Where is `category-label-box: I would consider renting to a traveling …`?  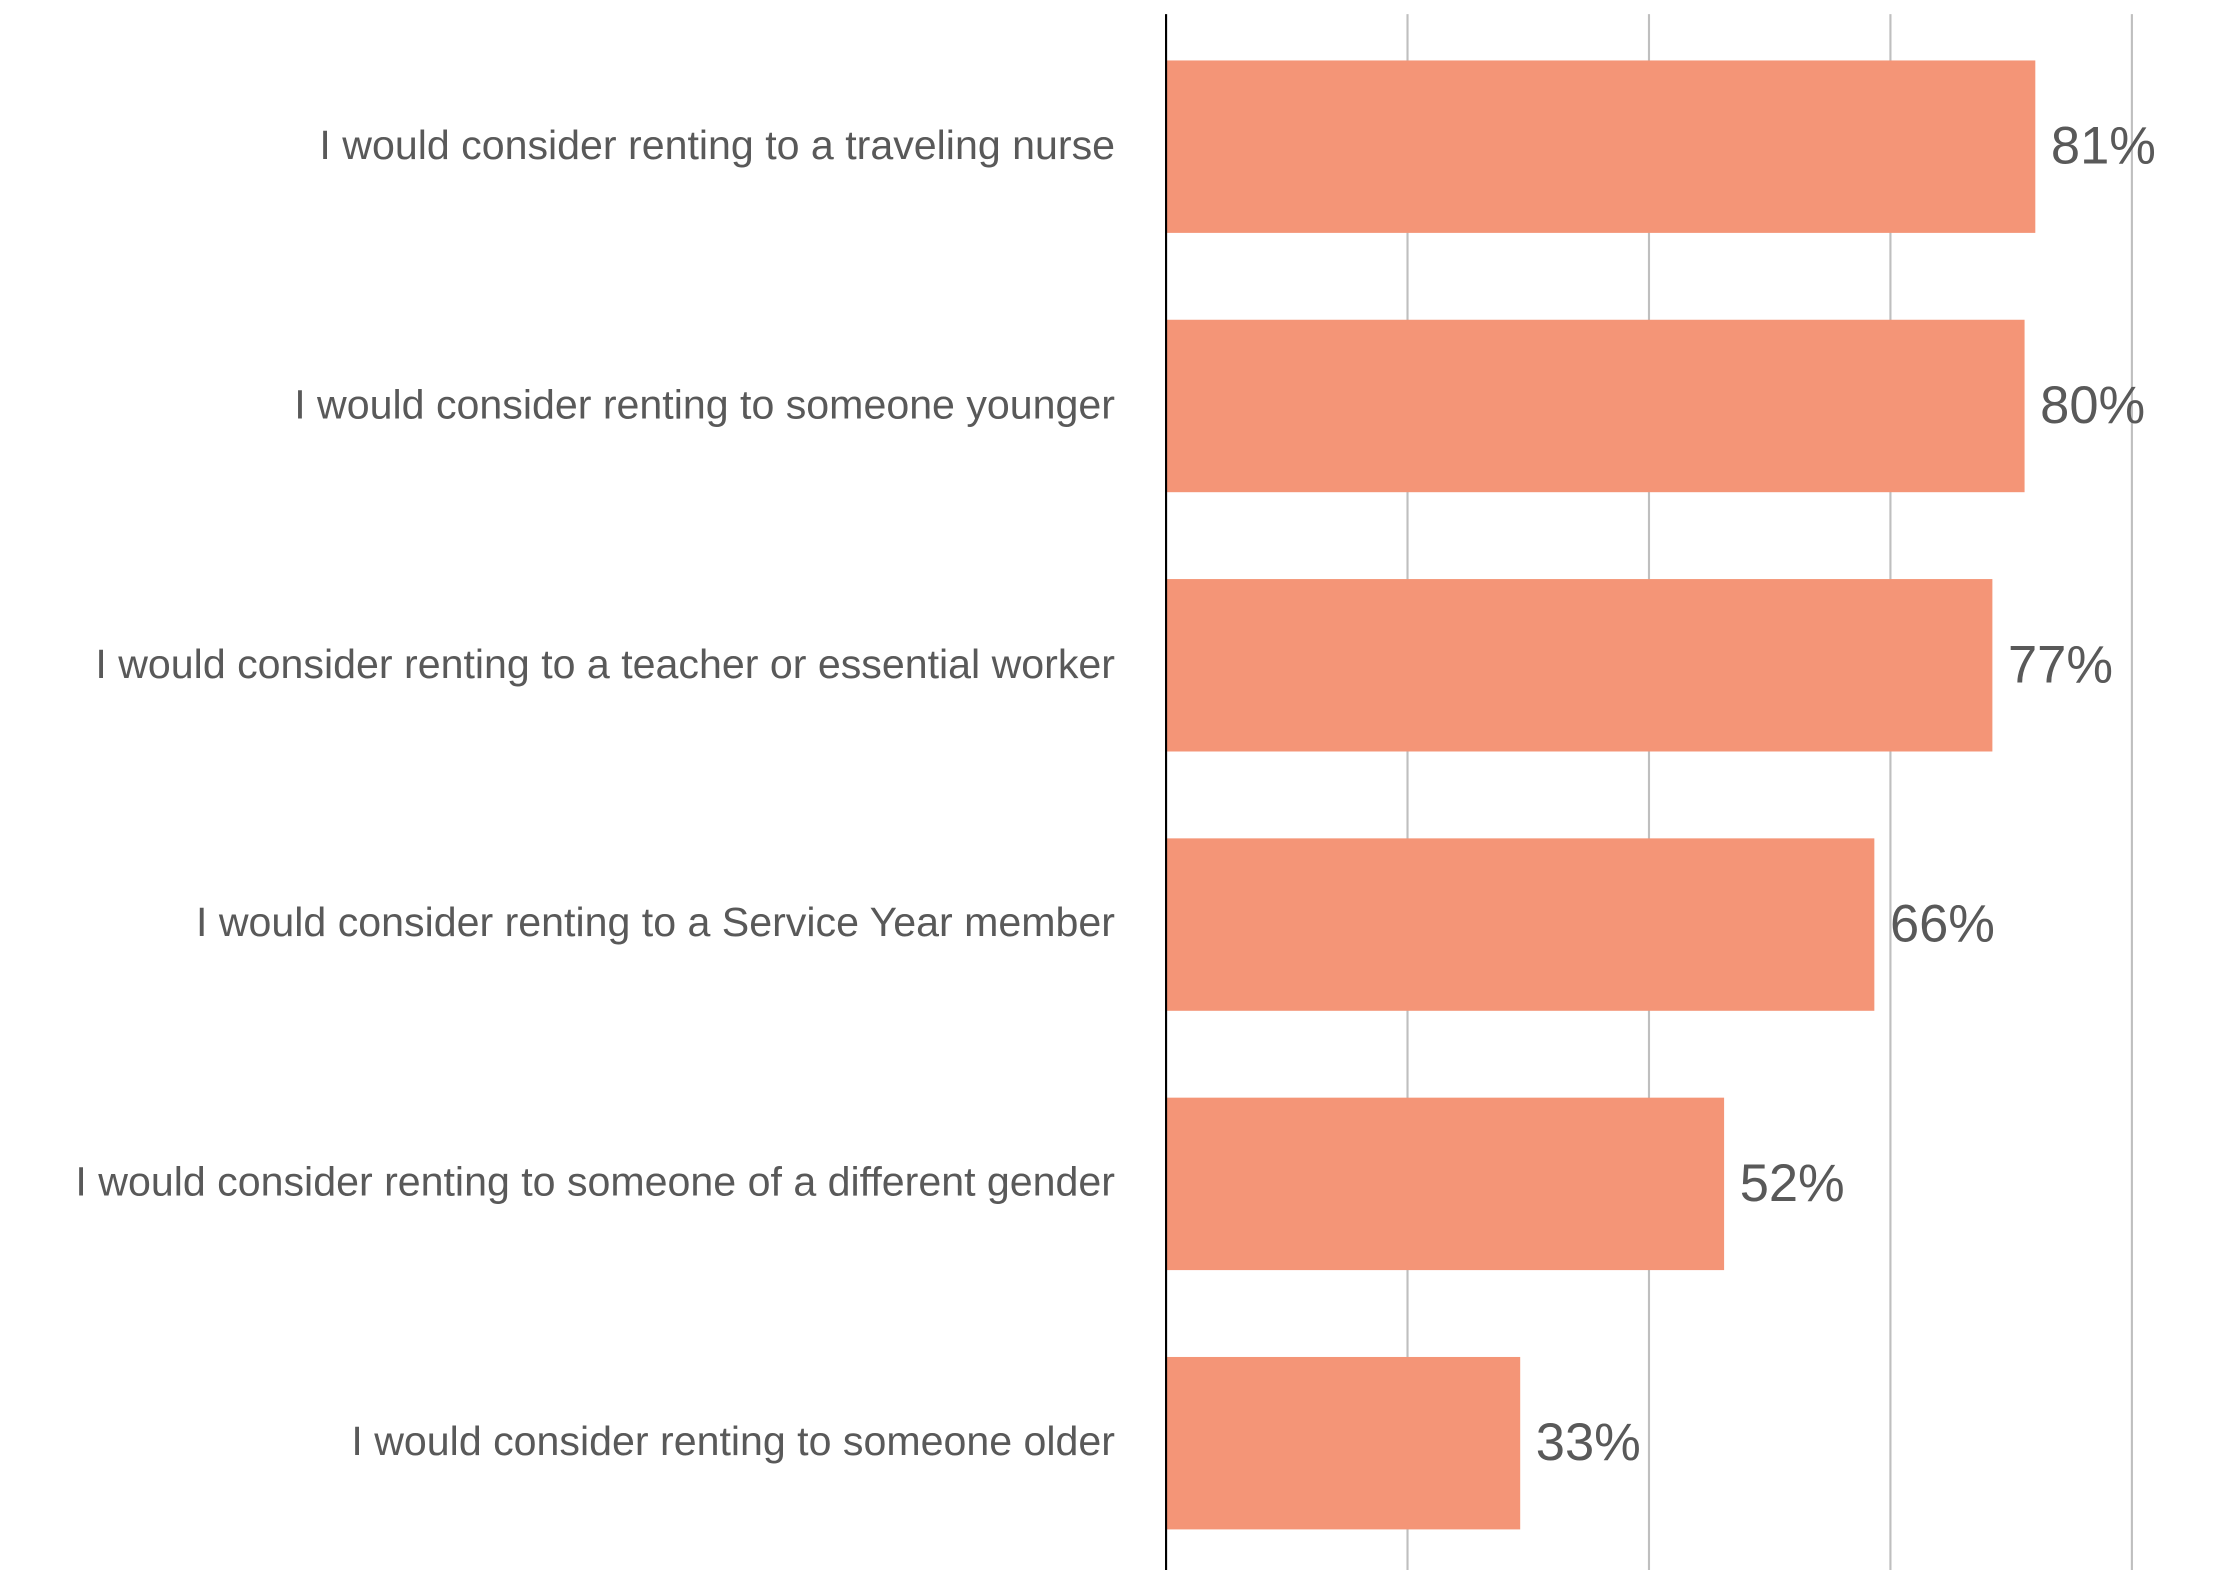 category-label-box: I would consider renting to a traveling … is located at coordinates (557, 146).